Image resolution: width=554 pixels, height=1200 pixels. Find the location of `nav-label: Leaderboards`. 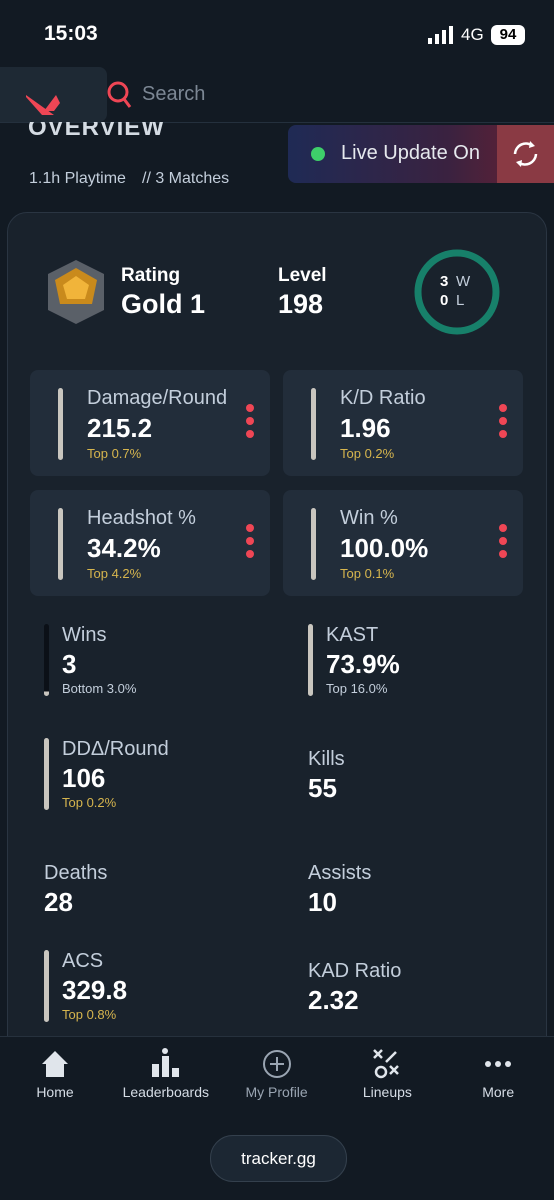

nav-label: Leaderboards is located at coordinates (165, 1092).